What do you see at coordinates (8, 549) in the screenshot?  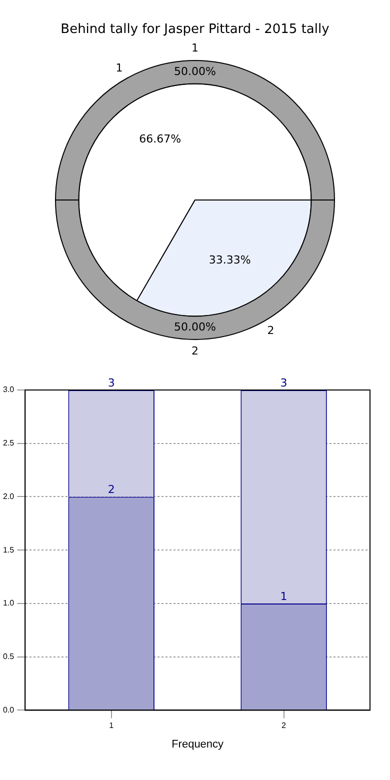 I see `y-tick-label: 1.5` at bounding box center [8, 549].